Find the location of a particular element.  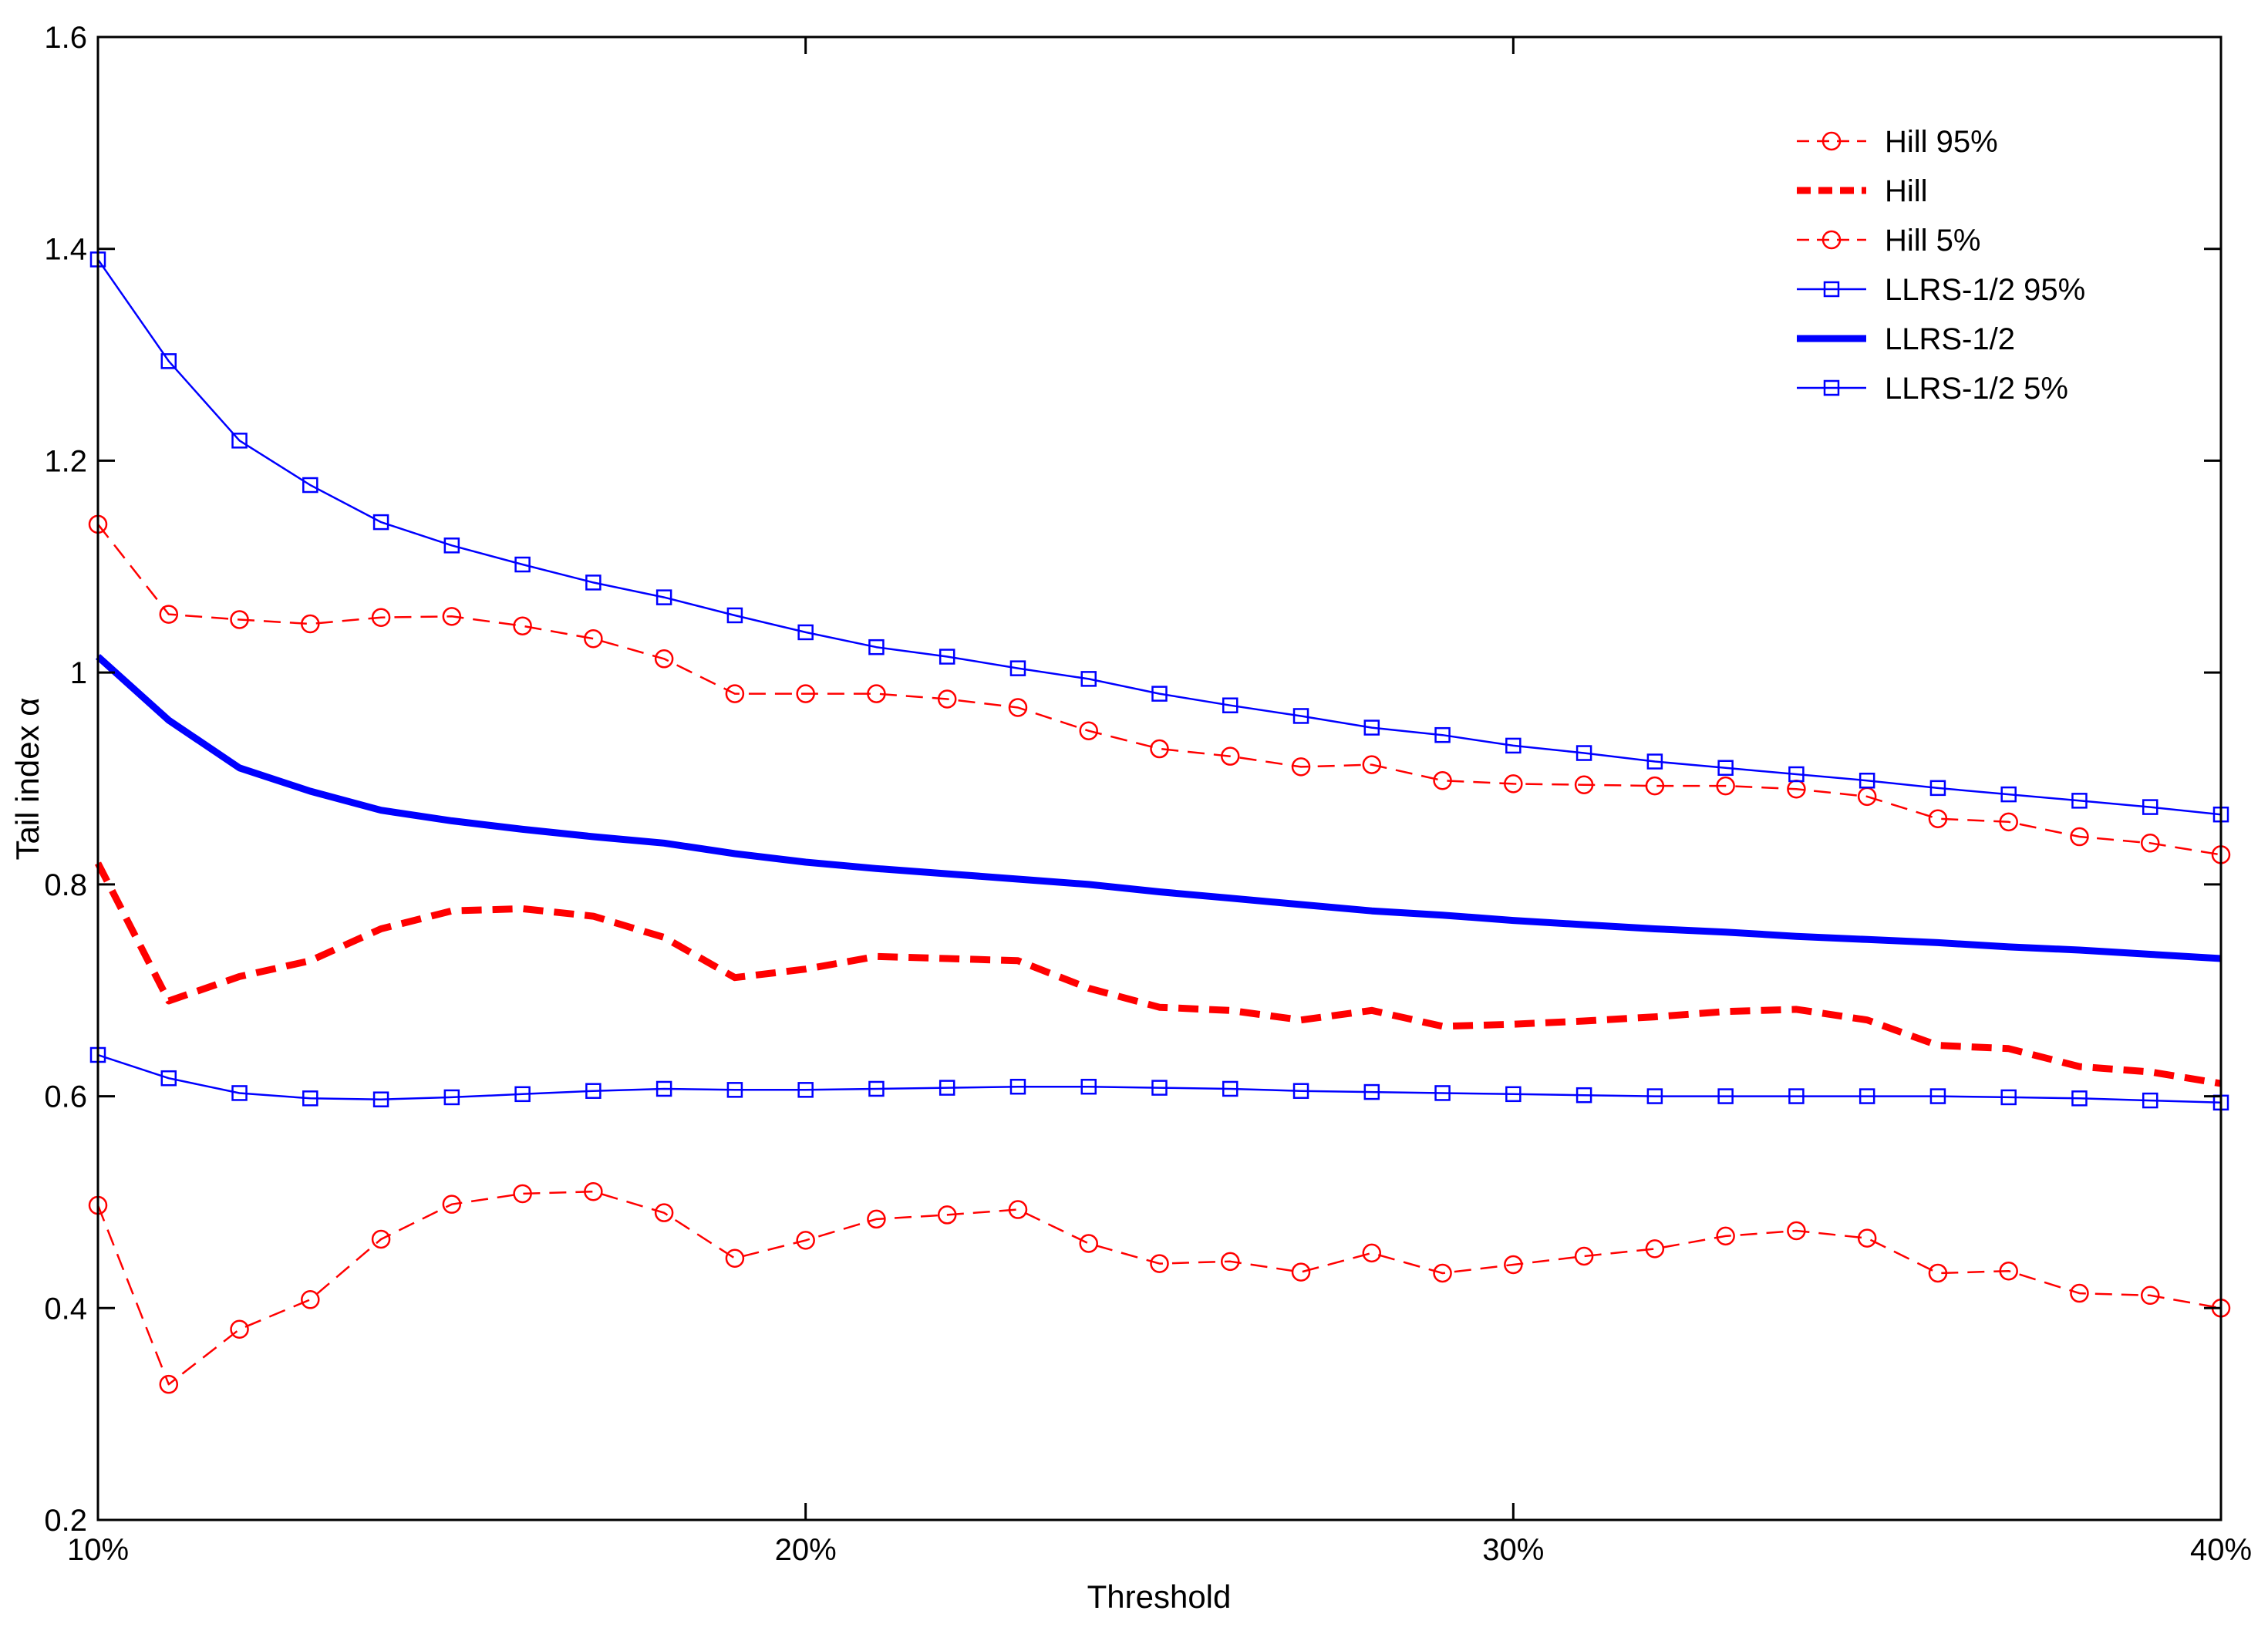

y-tick-label: 1 is located at coordinates (78, 673).